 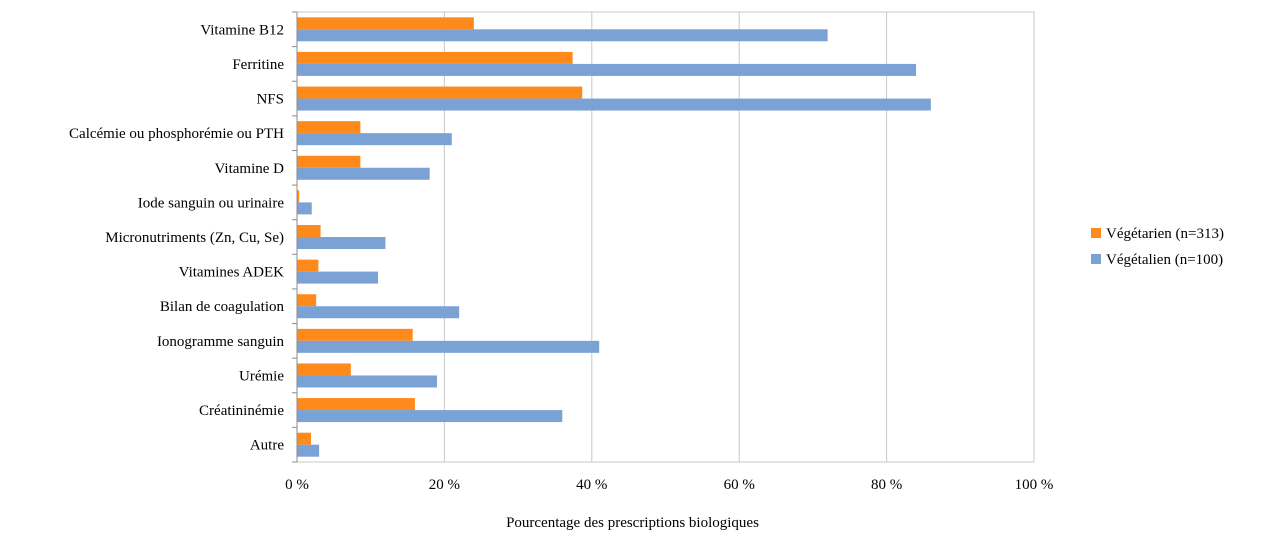 I want to click on x-tick-label: 20 %, so click(x=444, y=485).